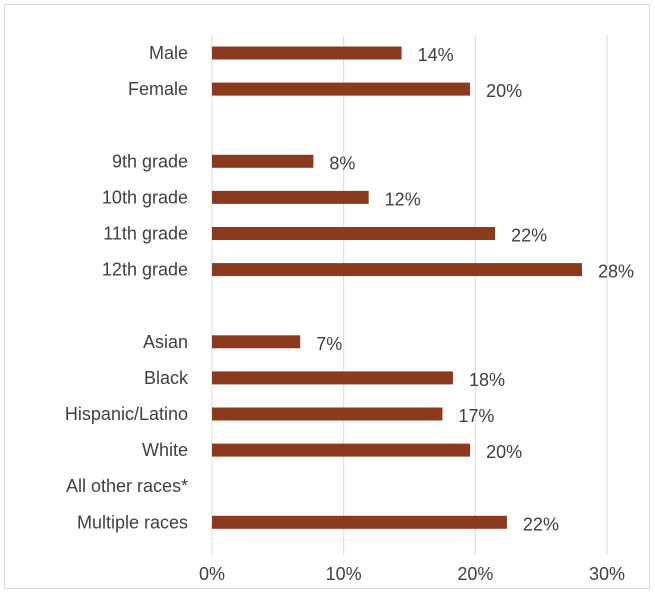 This screenshot has width=655, height=593. What do you see at coordinates (403, 199) in the screenshot?
I see `data-label: 12%` at bounding box center [403, 199].